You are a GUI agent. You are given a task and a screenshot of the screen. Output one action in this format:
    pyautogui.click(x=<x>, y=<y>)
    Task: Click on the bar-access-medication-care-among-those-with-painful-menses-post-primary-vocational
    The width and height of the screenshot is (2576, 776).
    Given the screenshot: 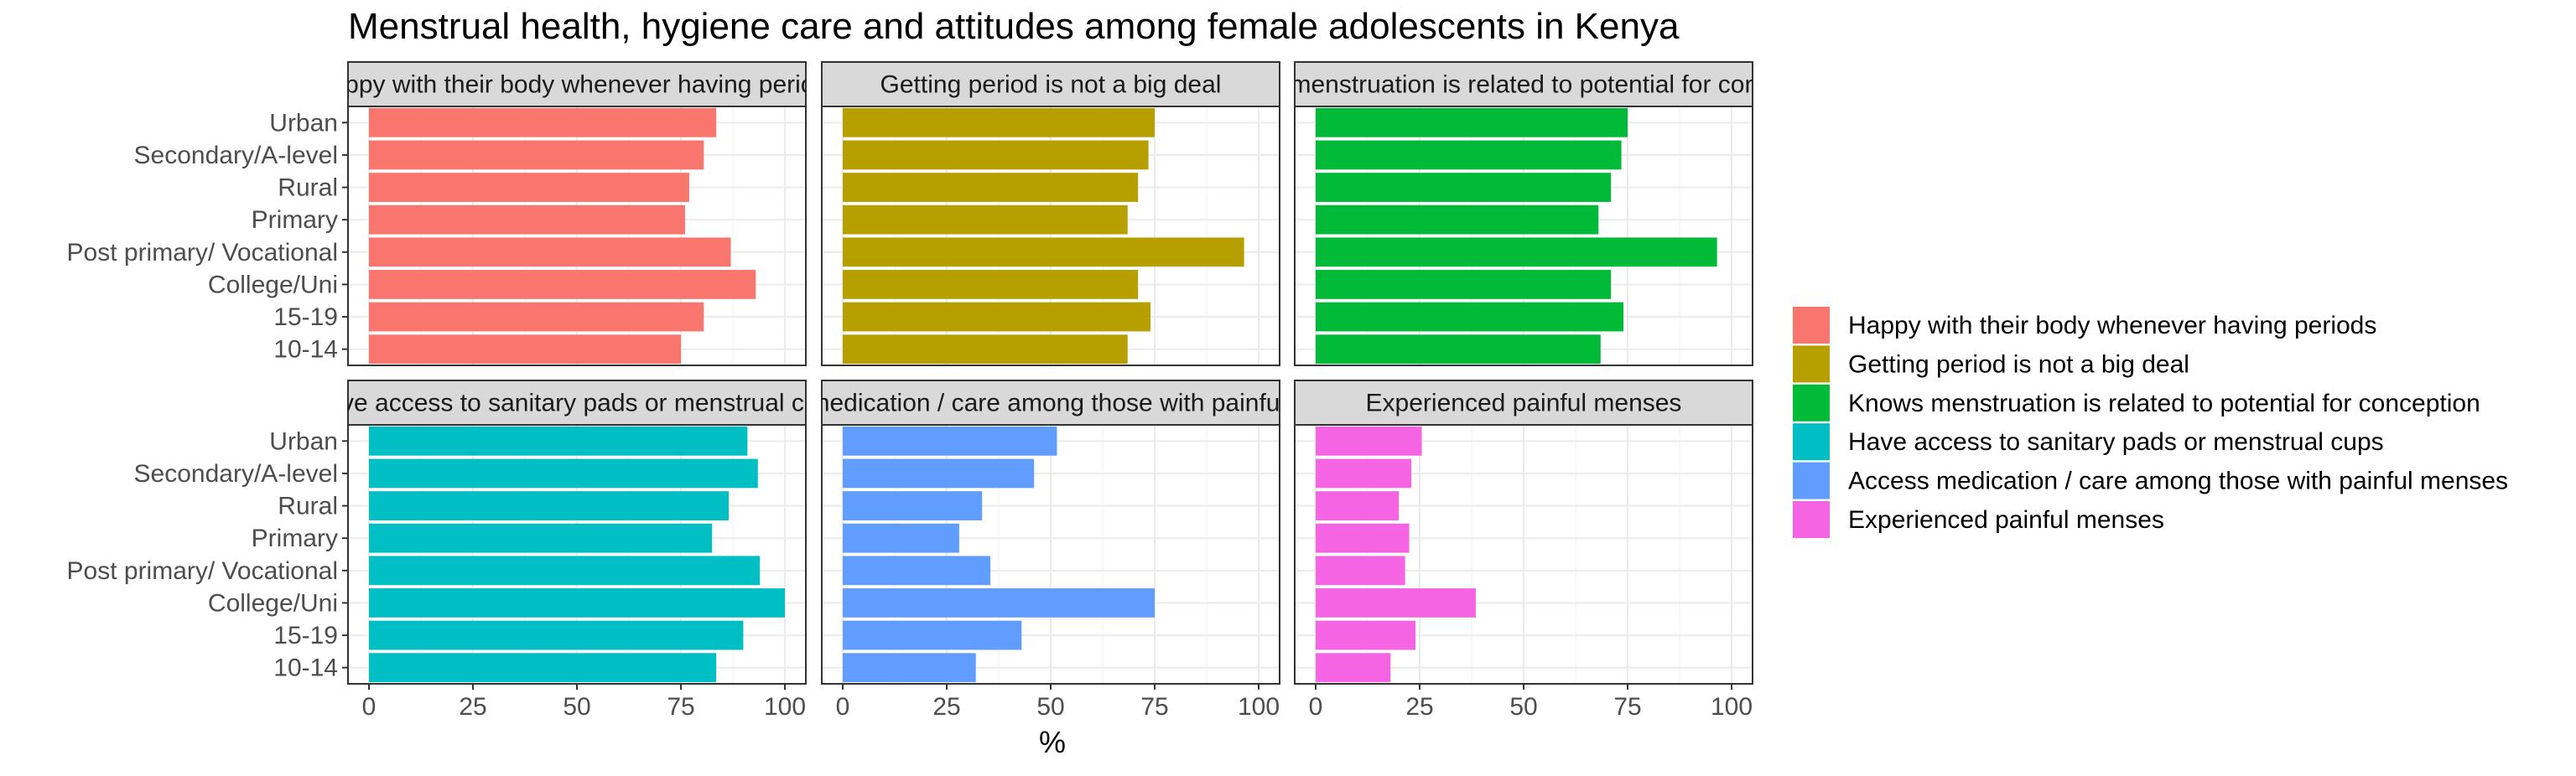 What is the action you would take?
    pyautogui.click(x=917, y=571)
    